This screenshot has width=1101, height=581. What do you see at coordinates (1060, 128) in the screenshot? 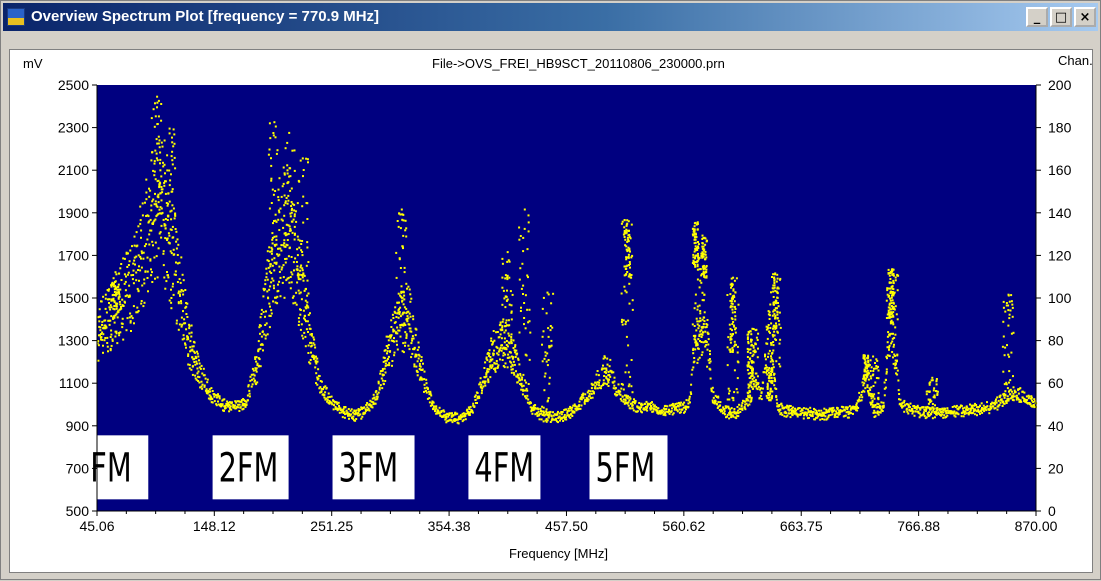
I see `y2-tick-label: 180` at bounding box center [1060, 128].